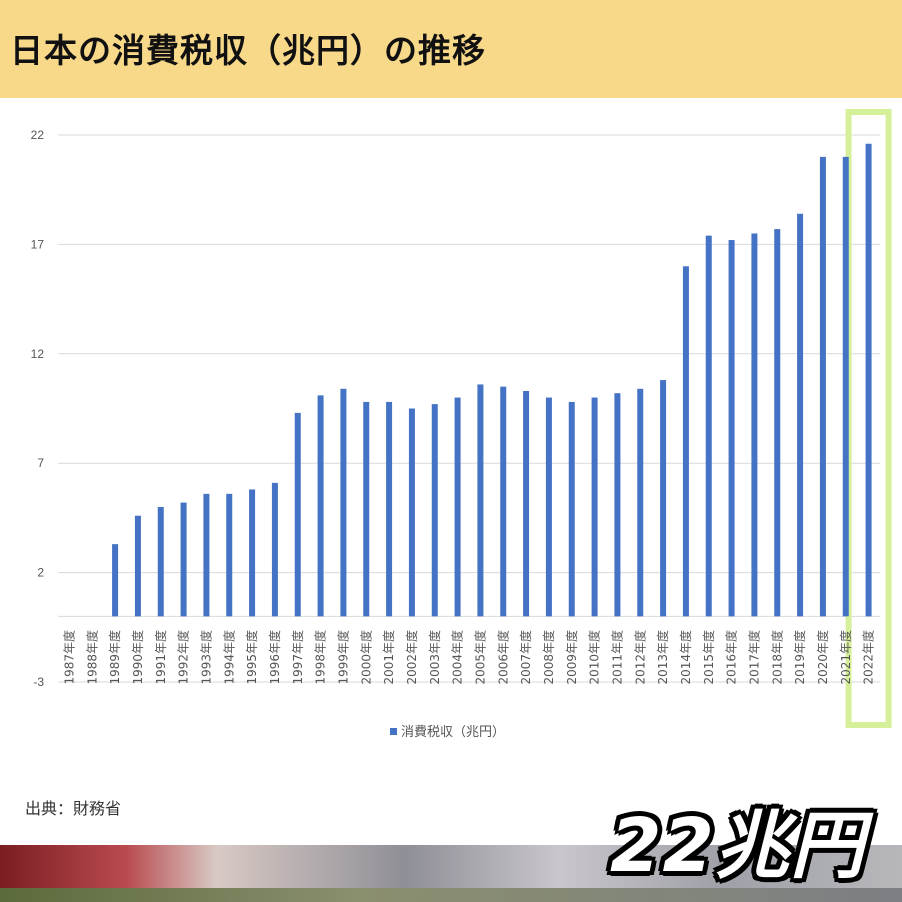 Image resolution: width=902 pixels, height=902 pixels. What do you see at coordinates (40, 573) in the screenshot?
I see `y-tick-label: 2` at bounding box center [40, 573].